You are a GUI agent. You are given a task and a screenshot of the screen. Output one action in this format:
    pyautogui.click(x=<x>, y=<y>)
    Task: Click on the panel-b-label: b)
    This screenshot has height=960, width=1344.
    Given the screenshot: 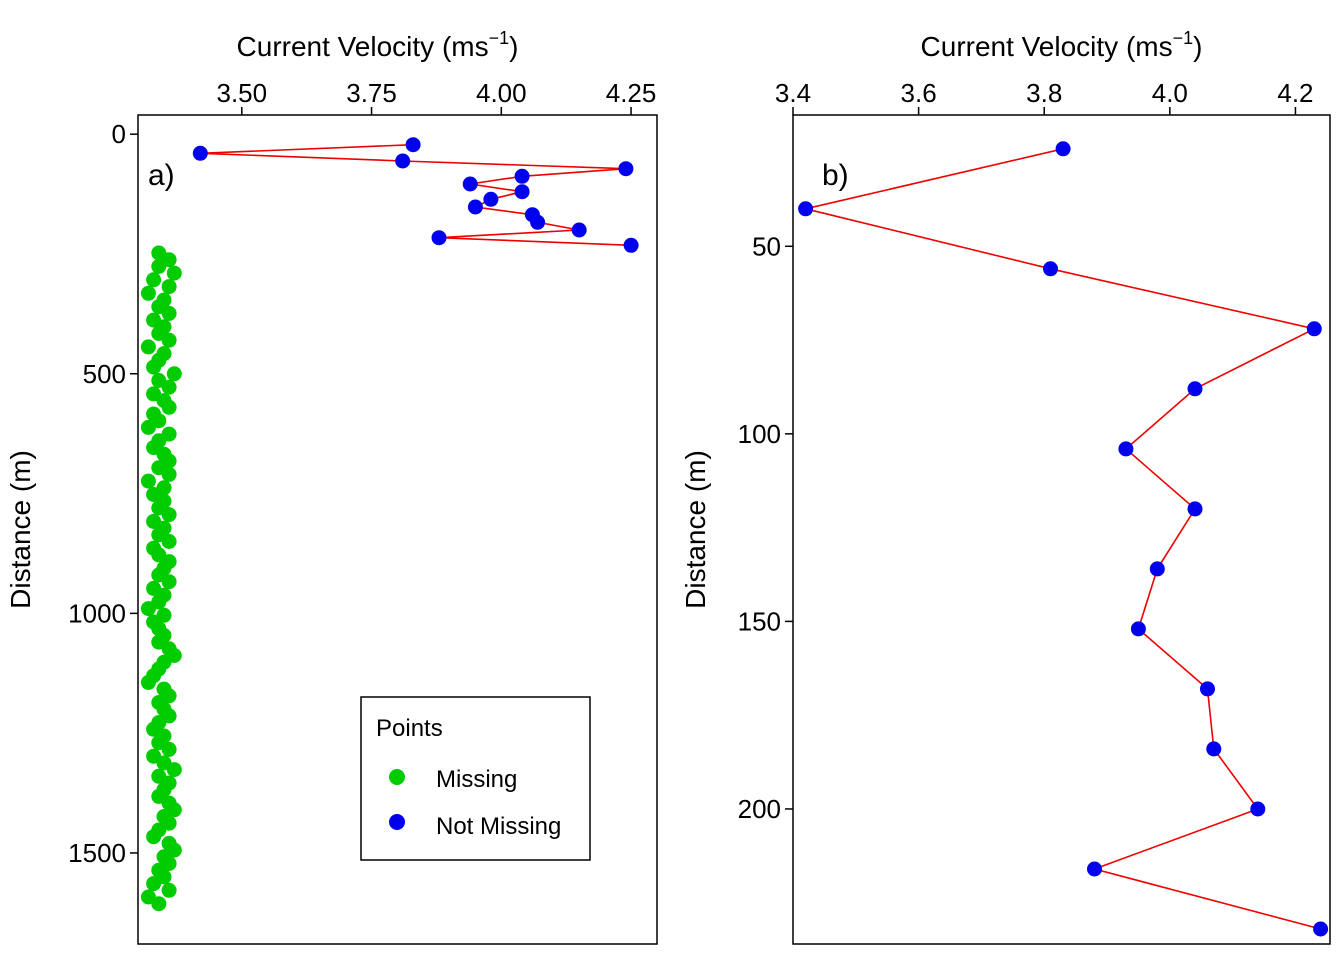 What is the action you would take?
    pyautogui.click(x=835, y=175)
    